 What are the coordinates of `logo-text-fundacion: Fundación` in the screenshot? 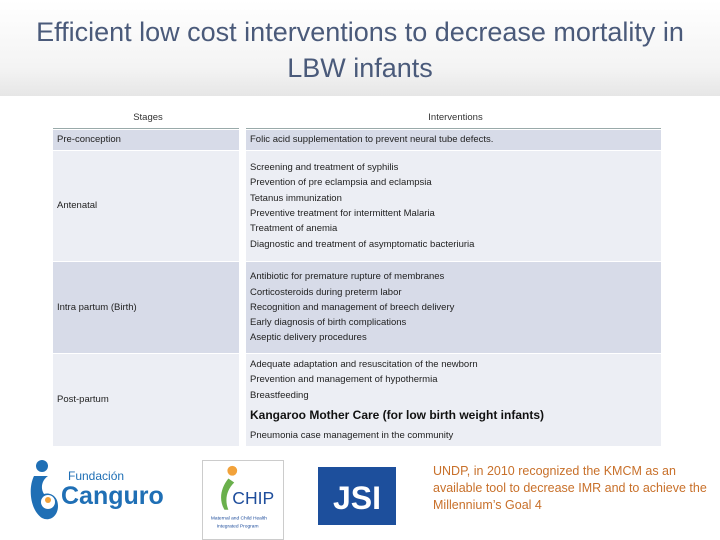 It's located at (96, 476).